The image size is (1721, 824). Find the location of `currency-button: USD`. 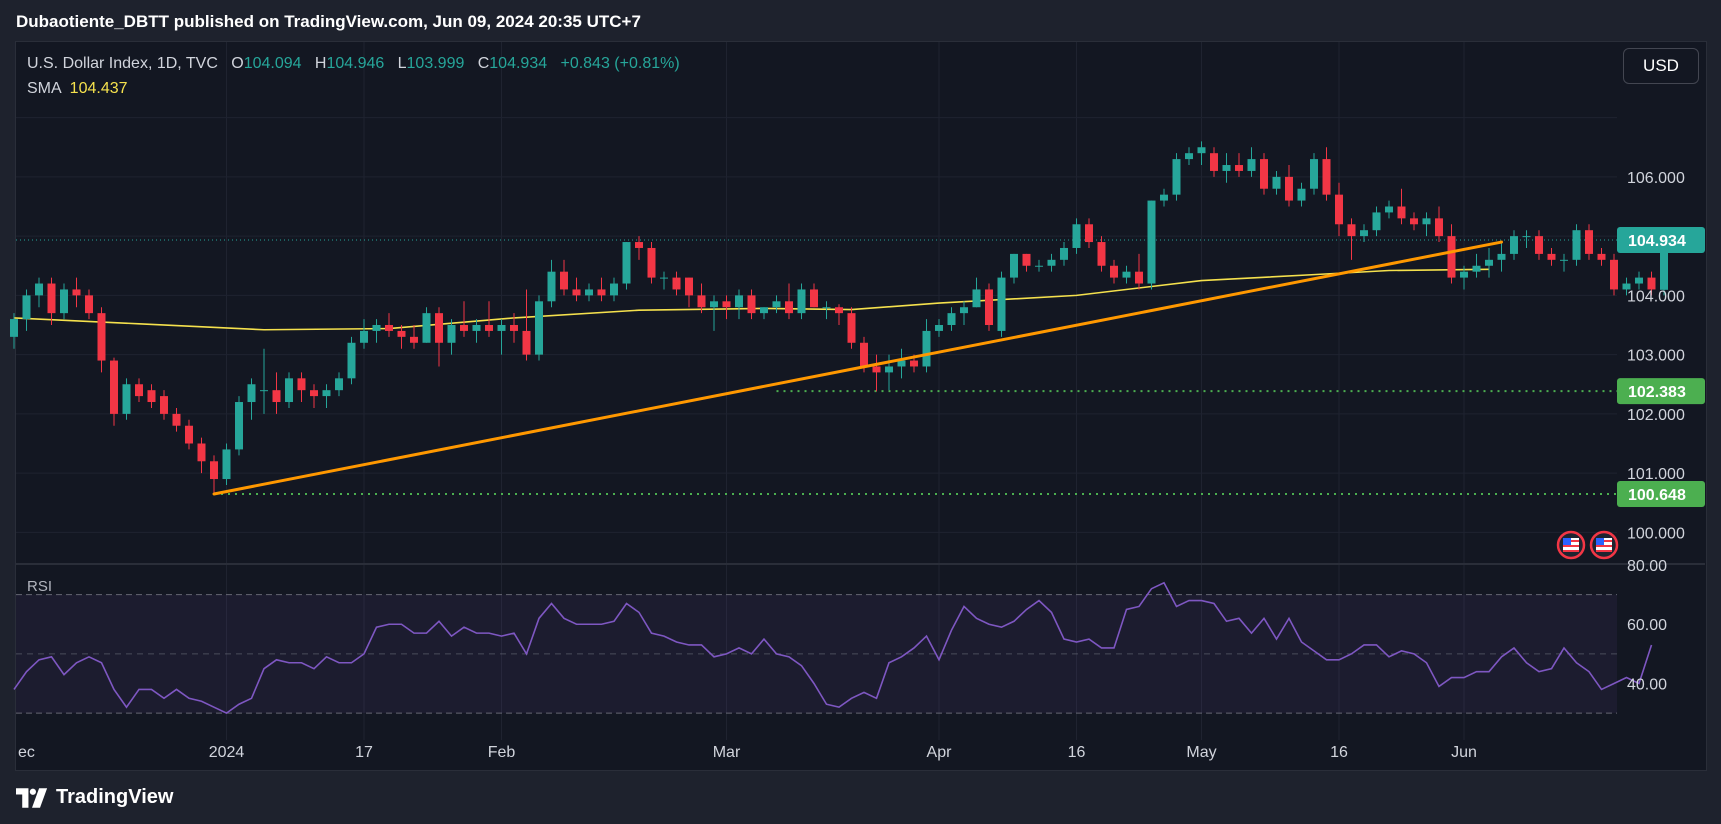

currency-button: USD is located at coordinates (1661, 66).